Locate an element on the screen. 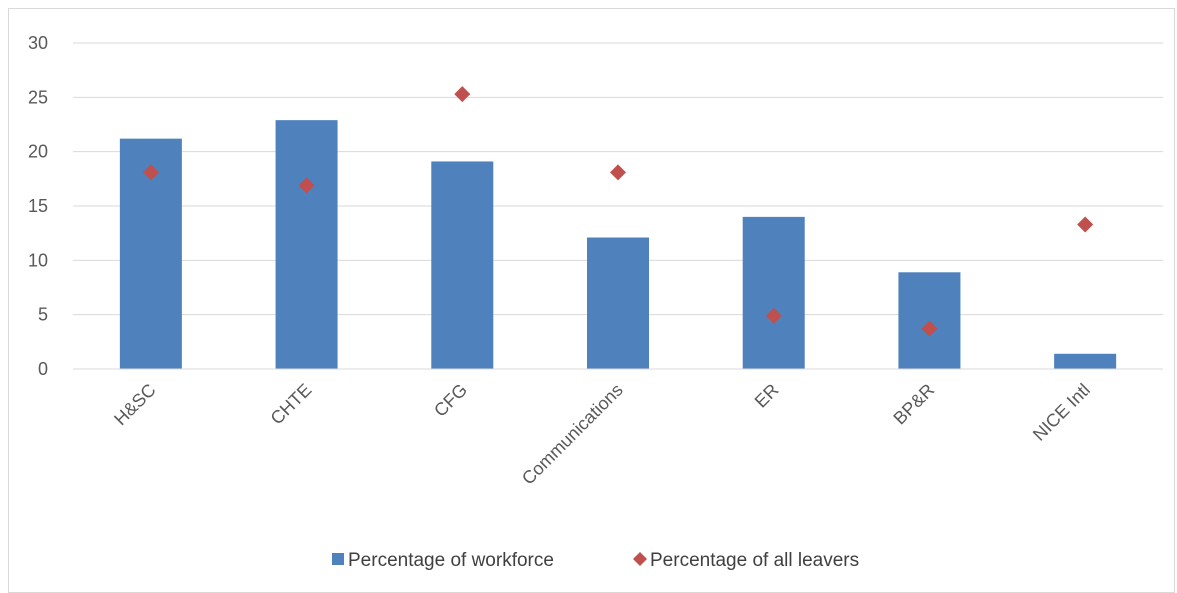 The width and height of the screenshot is (1177, 593). legend-swatch-workforce is located at coordinates (338, 559).